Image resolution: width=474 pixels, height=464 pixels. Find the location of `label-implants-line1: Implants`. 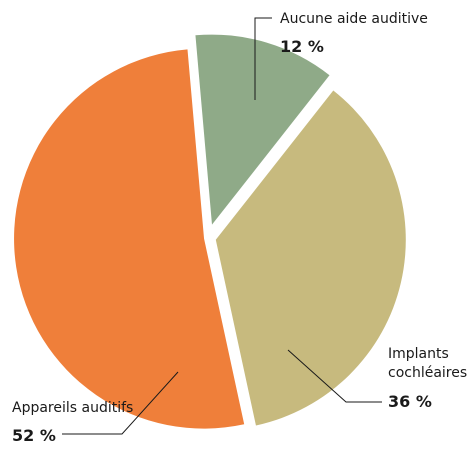

label-implants-line1: Implants is located at coordinates (418, 354).